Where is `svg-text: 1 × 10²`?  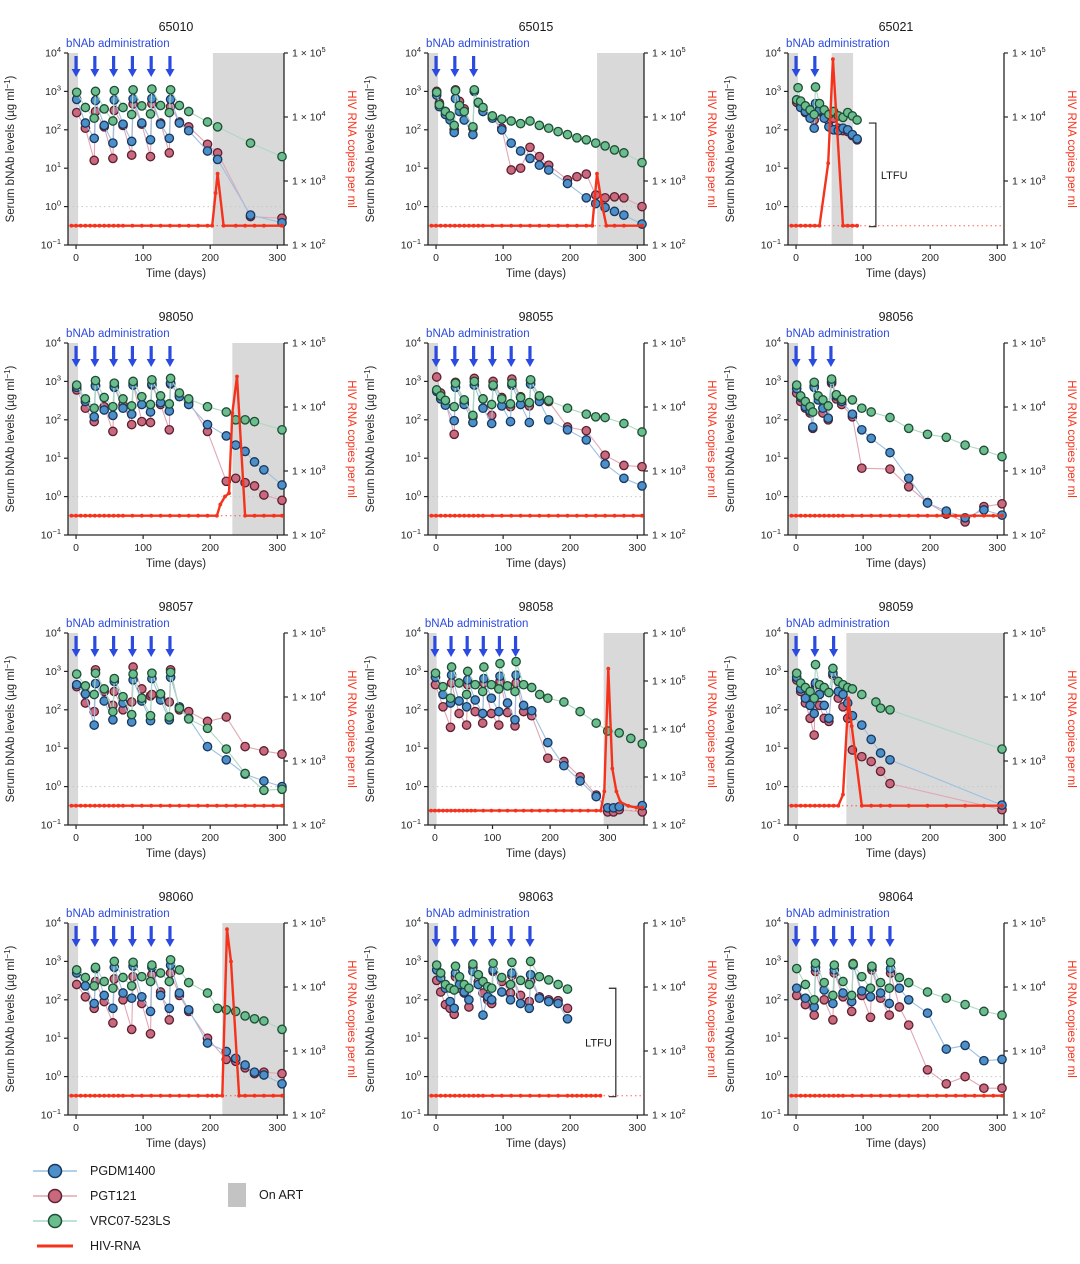
svg-text: 1 × 10² is located at coordinates (669, 1114).